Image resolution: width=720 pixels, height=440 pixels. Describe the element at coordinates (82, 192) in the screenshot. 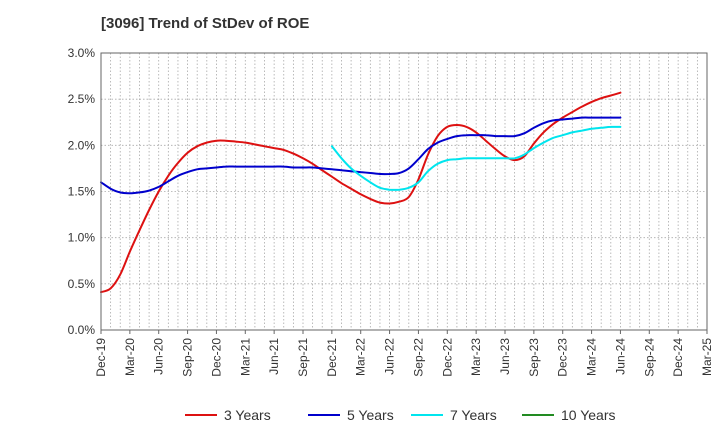

I see `y-tick-label: 1.5%` at that location.